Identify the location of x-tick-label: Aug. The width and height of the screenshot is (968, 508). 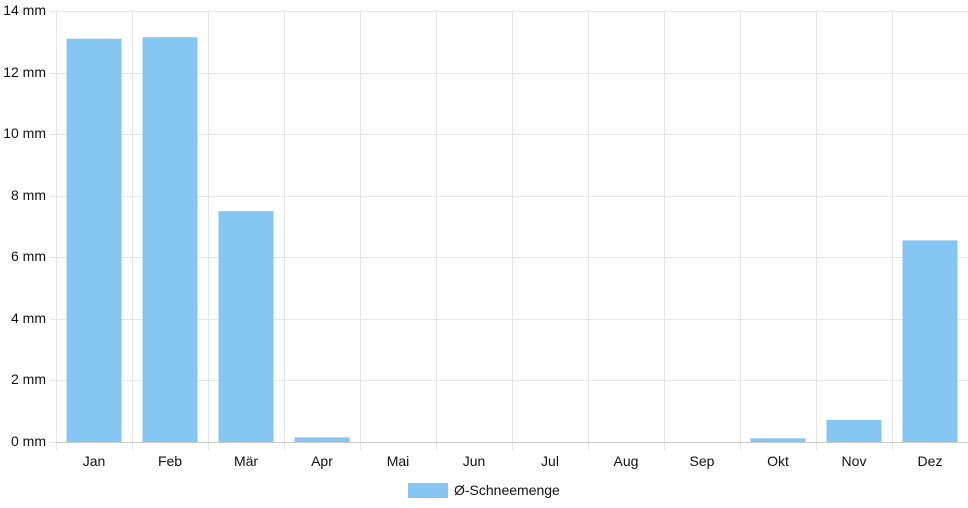
(626, 461).